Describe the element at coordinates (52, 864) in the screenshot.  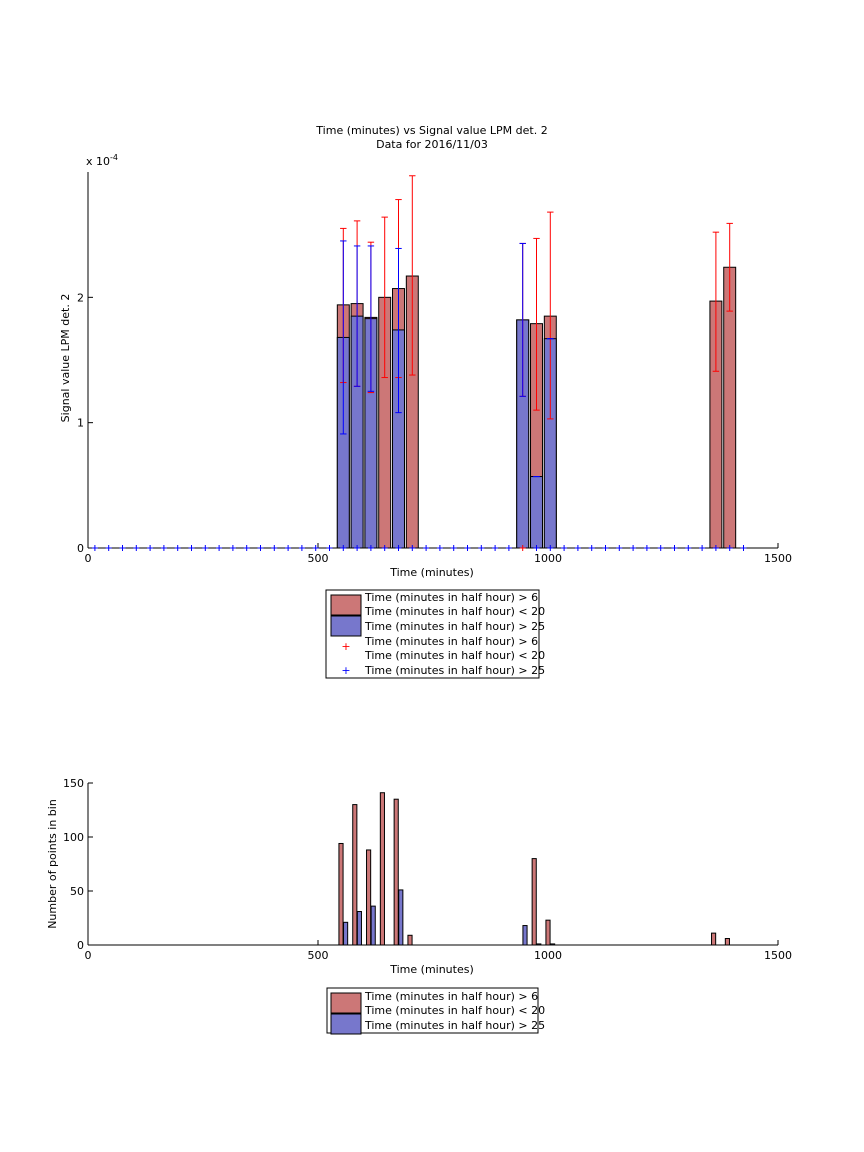
I see `y-axis-label: Number of points in bin` at that location.